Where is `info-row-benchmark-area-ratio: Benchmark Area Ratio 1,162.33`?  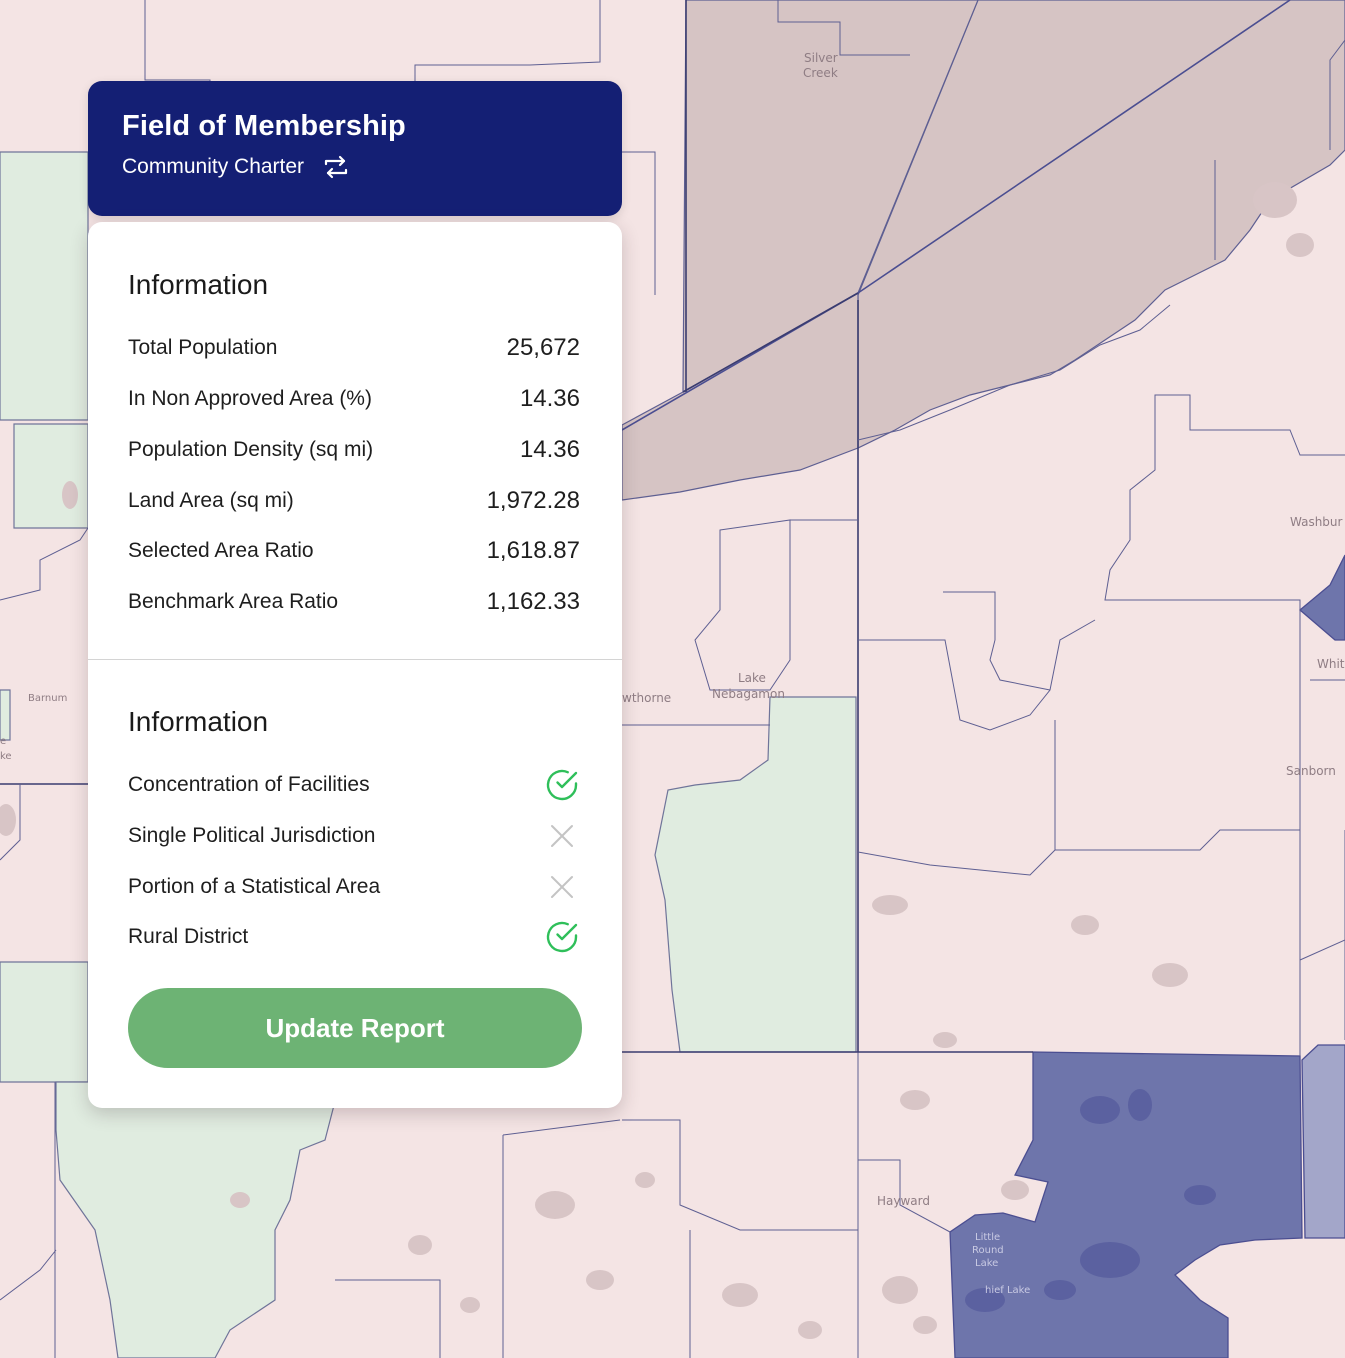
info-row-benchmark-area-ratio: Benchmark Area Ratio 1,162.33 is located at coordinates (354, 602).